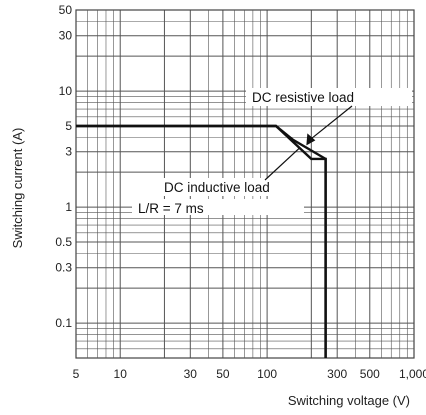 Image resolution: width=426 pixels, height=415 pixels. Describe the element at coordinates (66, 36) in the screenshot. I see `y-tick-label: 30` at that location.